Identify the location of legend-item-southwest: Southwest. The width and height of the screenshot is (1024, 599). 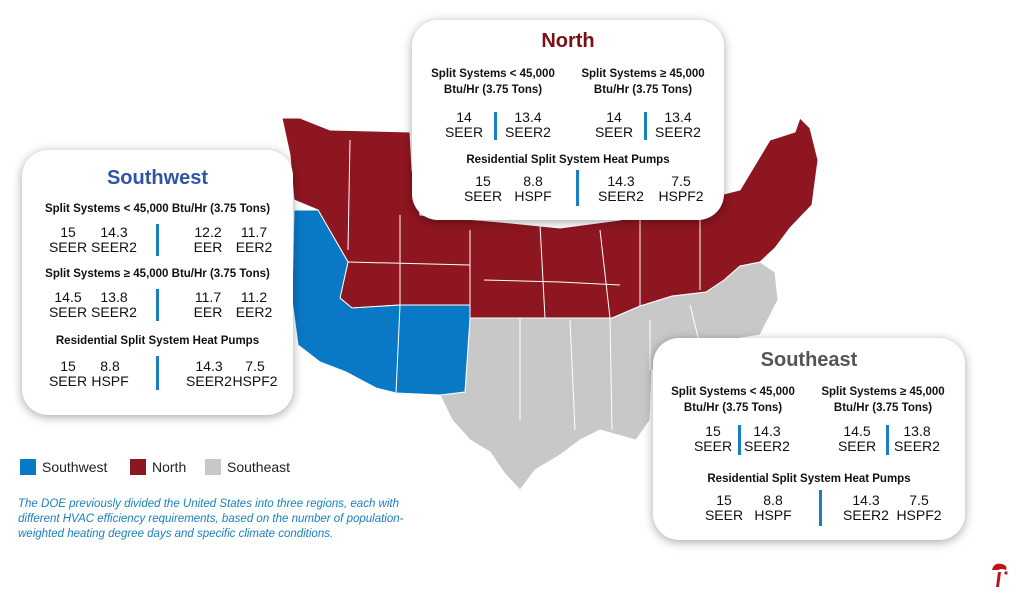
(63, 467).